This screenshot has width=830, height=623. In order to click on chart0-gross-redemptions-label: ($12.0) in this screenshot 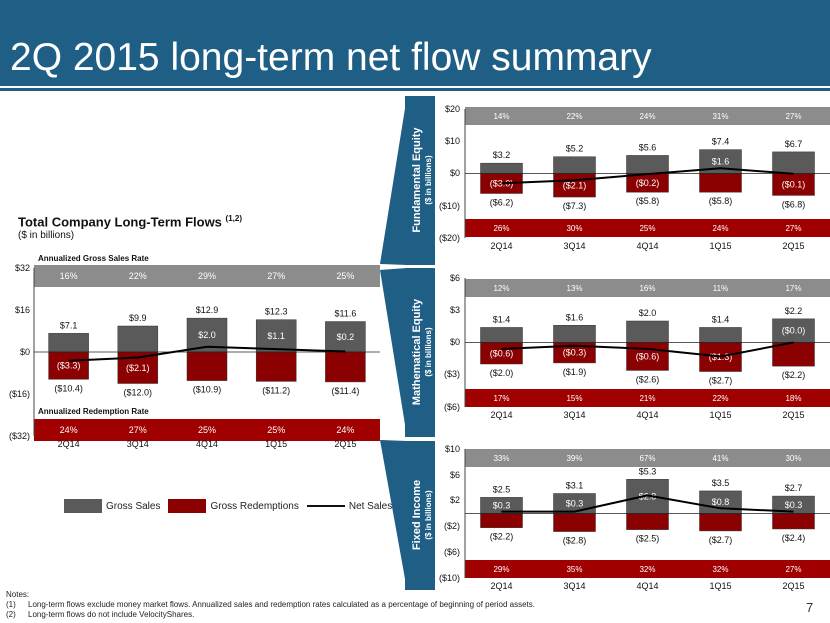, I will do `click(138, 393)`.